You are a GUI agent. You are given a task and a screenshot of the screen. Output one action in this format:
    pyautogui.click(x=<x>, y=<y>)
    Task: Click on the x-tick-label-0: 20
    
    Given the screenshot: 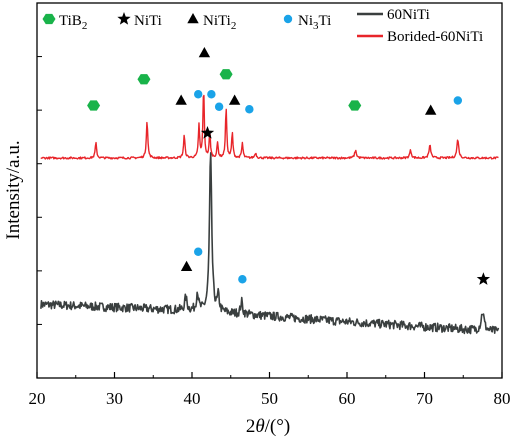 What is the action you would take?
    pyautogui.click(x=37, y=398)
    